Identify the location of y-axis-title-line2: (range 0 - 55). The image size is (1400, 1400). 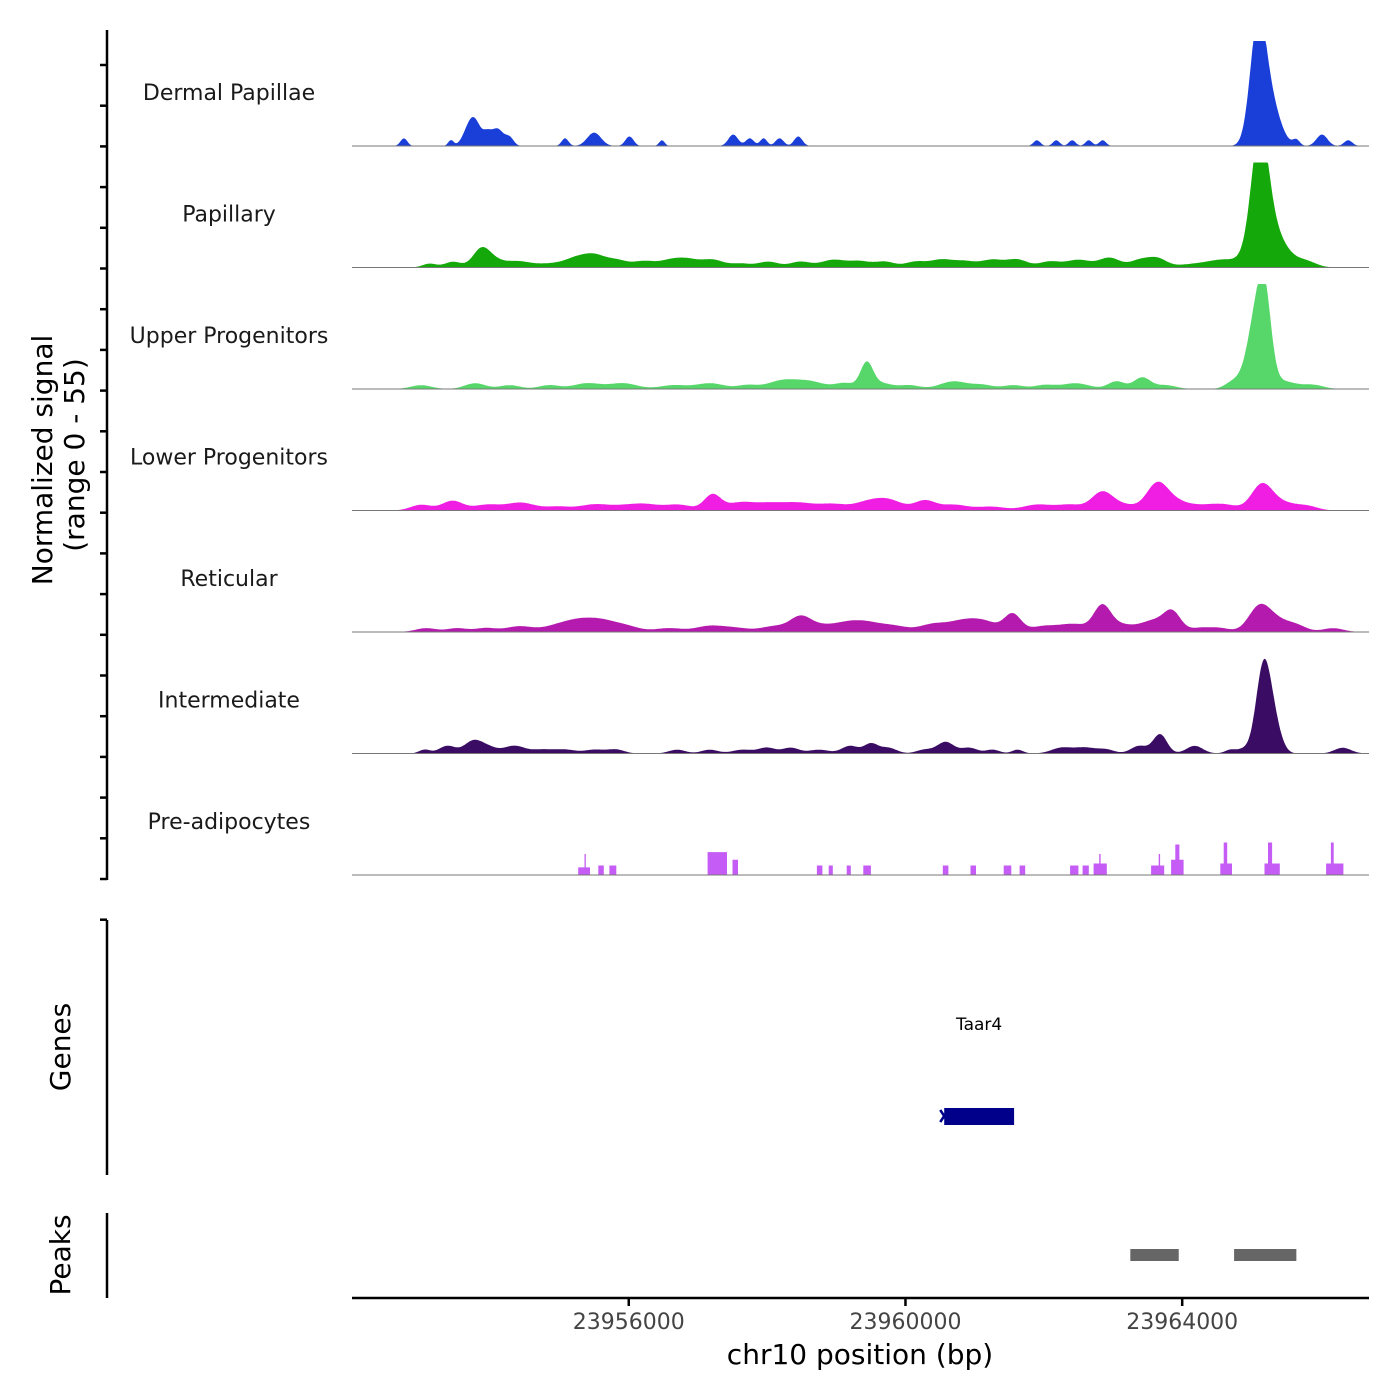
(74, 455).